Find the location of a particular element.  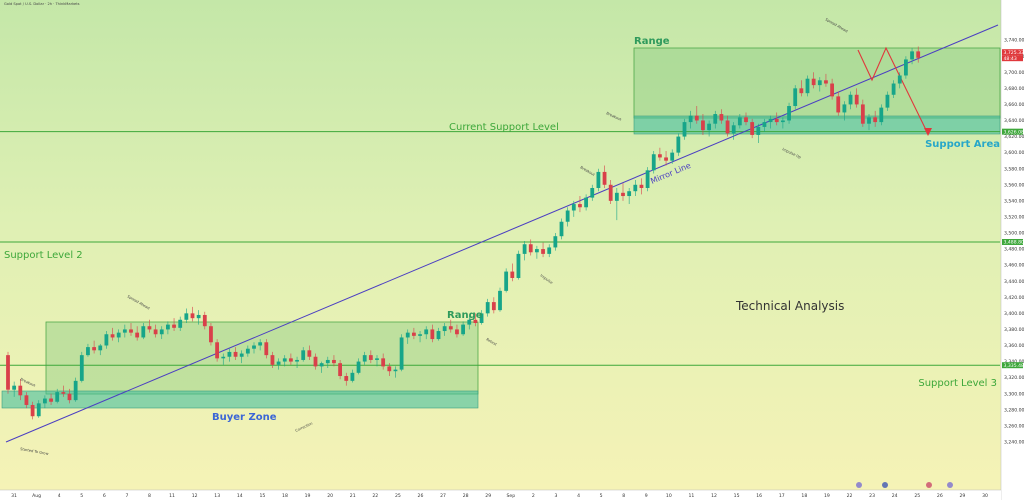

y-tick-label: 3,660.00 is located at coordinates (1014, 105).